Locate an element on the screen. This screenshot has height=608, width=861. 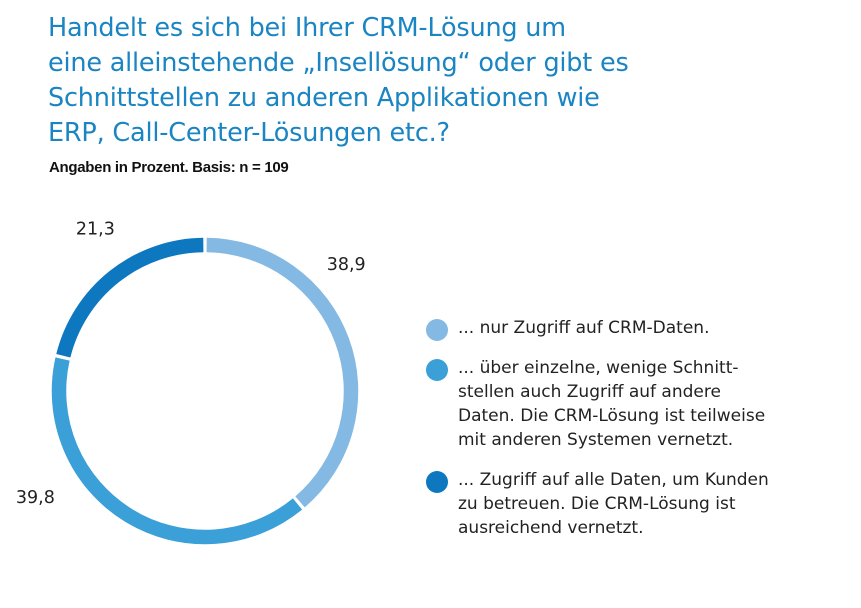
legend-line: zu betreuen. Die CRM-Lösung ist is located at coordinates (597, 504).